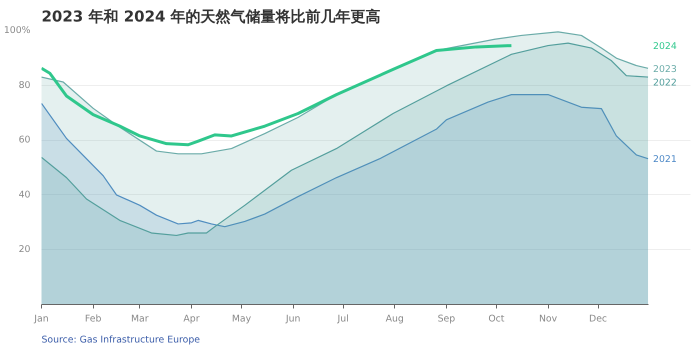  Describe the element at coordinates (395, 319) in the screenshot. I see `x-tick-label: Aug` at that location.